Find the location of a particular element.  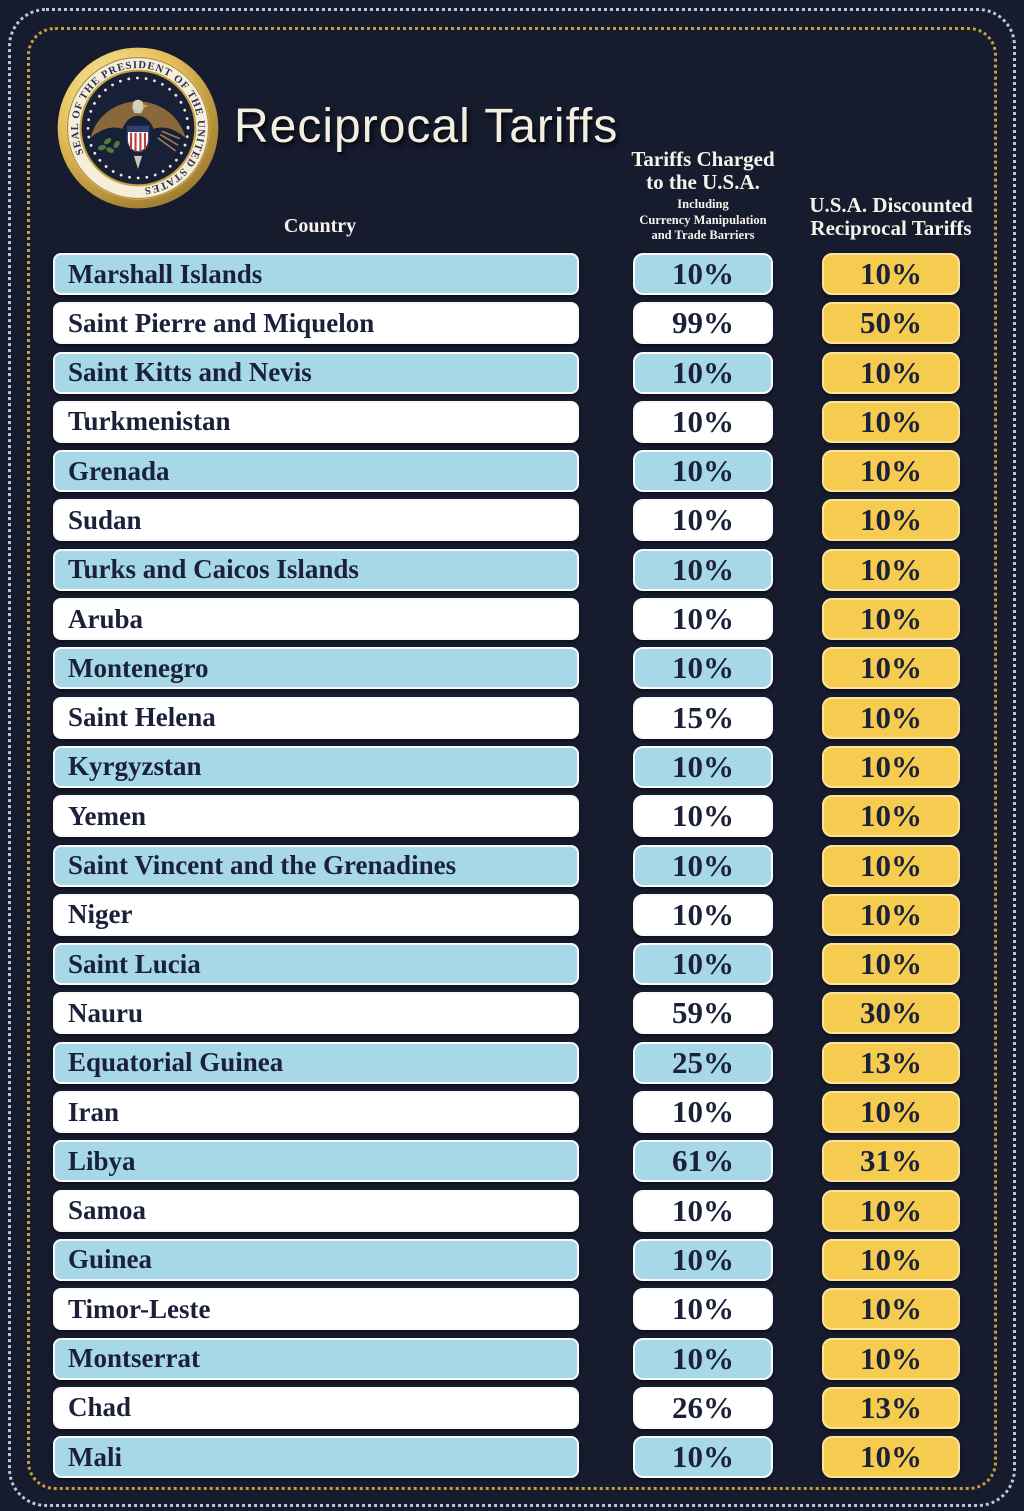

country-cell: Marshall Islands is located at coordinates (316, 274).